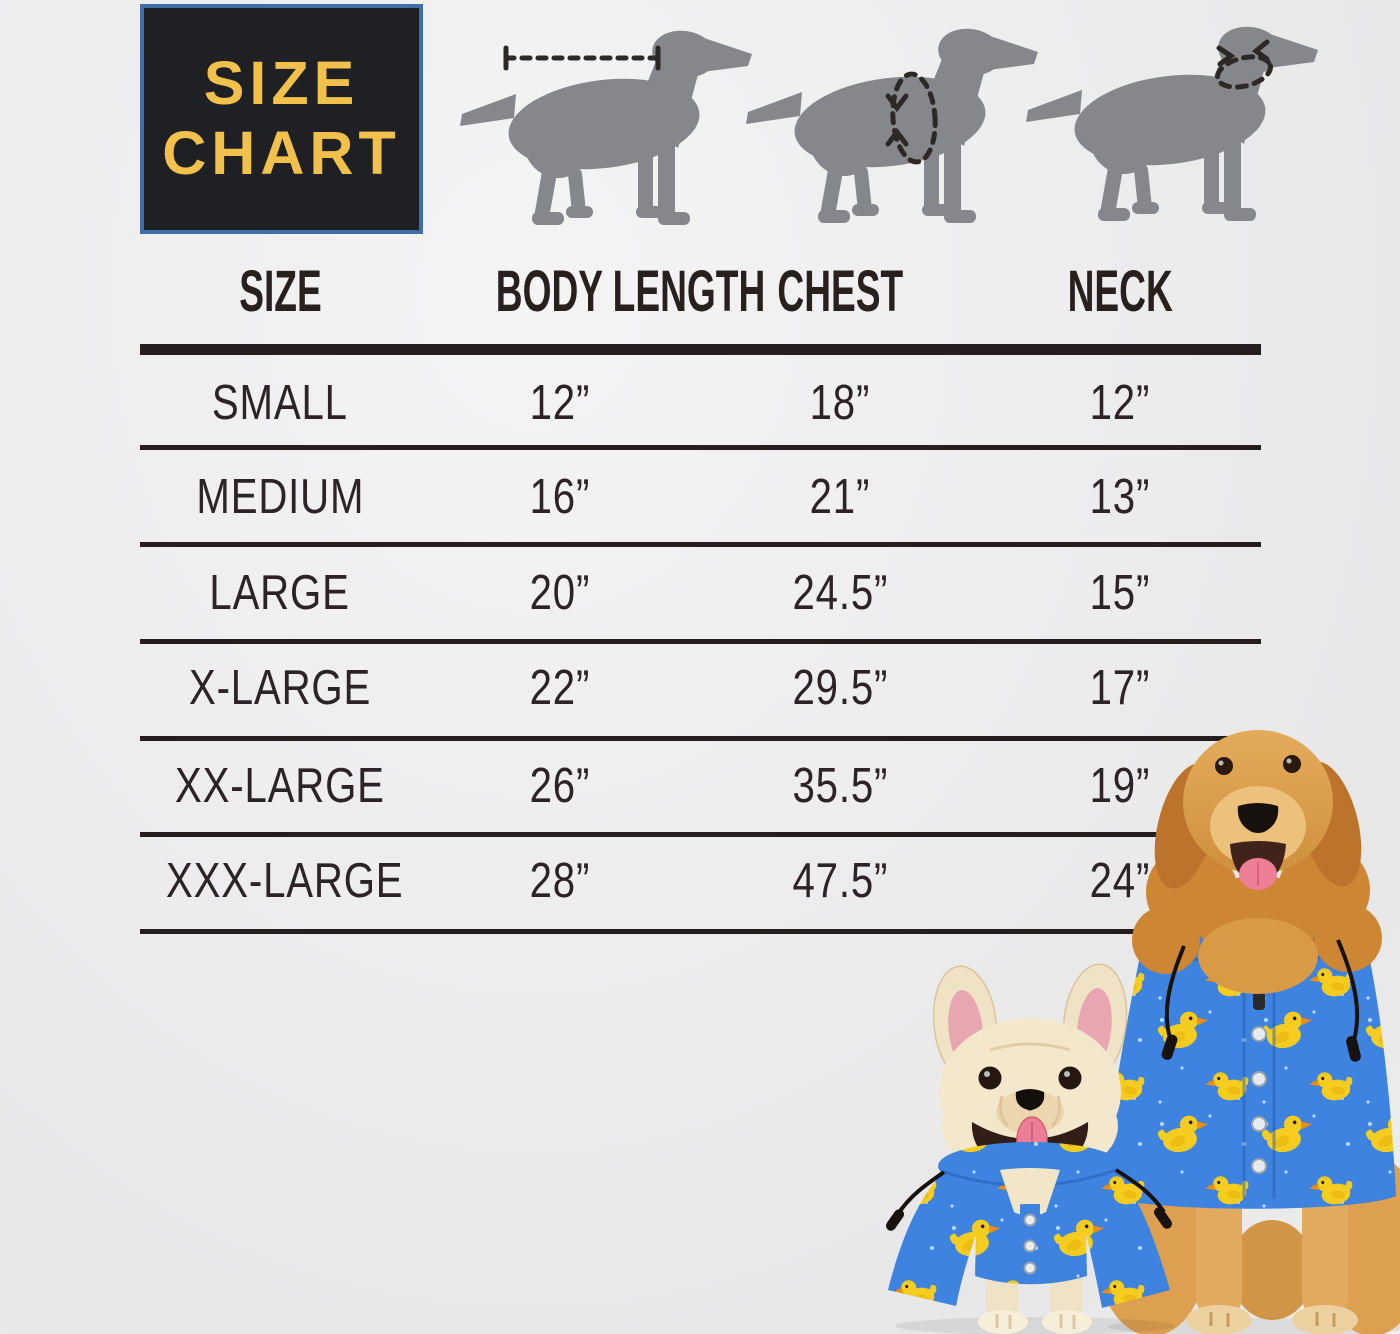 The height and width of the screenshot is (1334, 1400). What do you see at coordinates (700, 497) in the screenshot?
I see `size-row-medium: MEDIUM 16” 21” 13”` at bounding box center [700, 497].